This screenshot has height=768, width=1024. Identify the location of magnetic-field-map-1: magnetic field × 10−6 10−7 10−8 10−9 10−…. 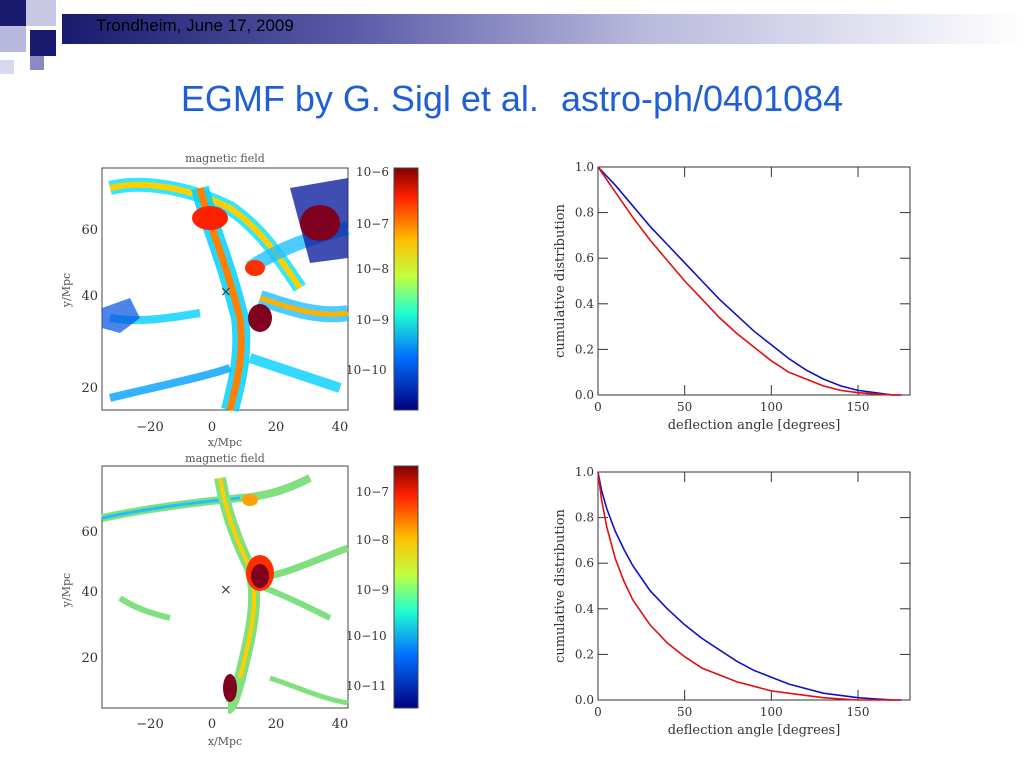
(239, 300).